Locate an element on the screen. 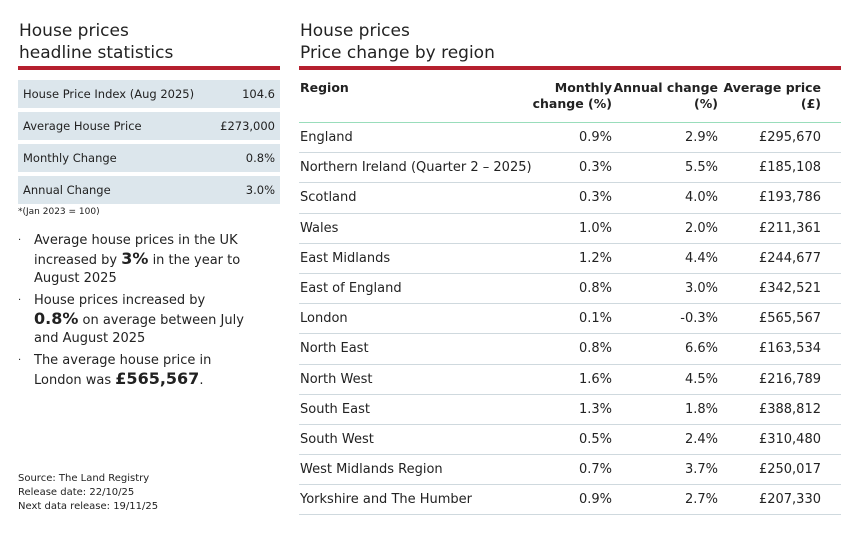  cell: £342,521 is located at coordinates (779, 289).